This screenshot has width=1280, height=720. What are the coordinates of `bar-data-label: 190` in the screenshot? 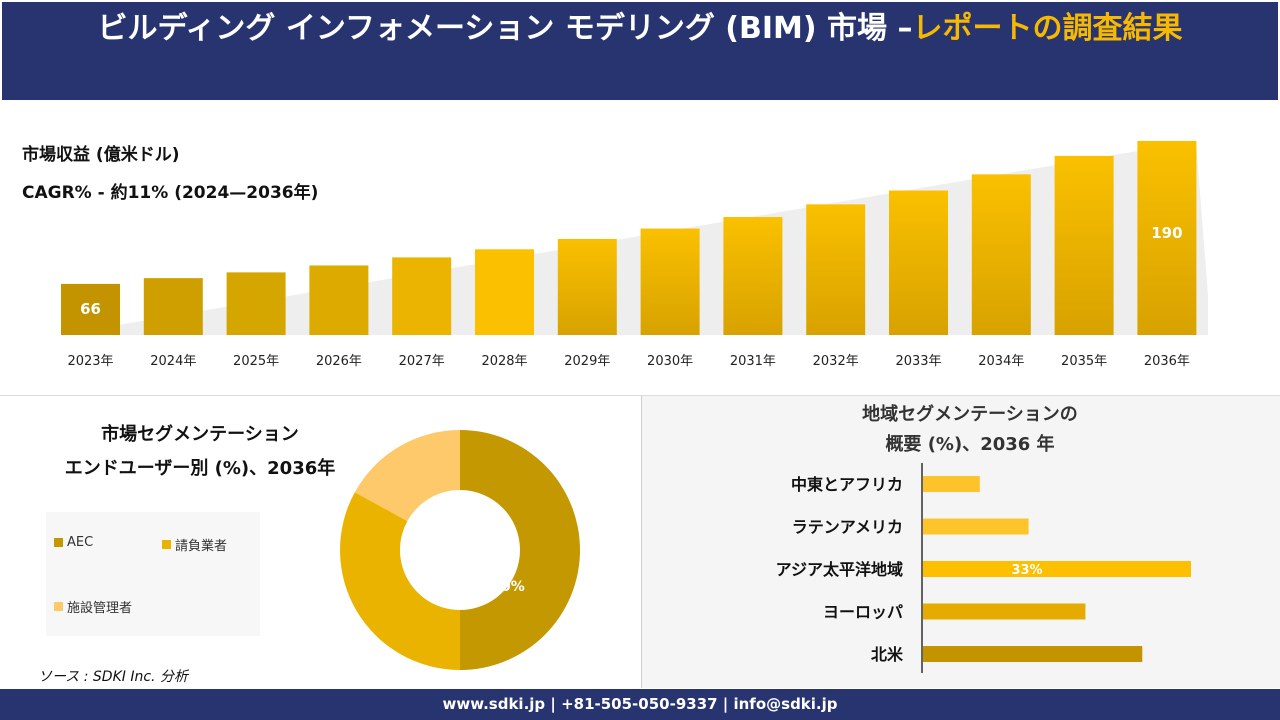 It's located at (1166, 233).